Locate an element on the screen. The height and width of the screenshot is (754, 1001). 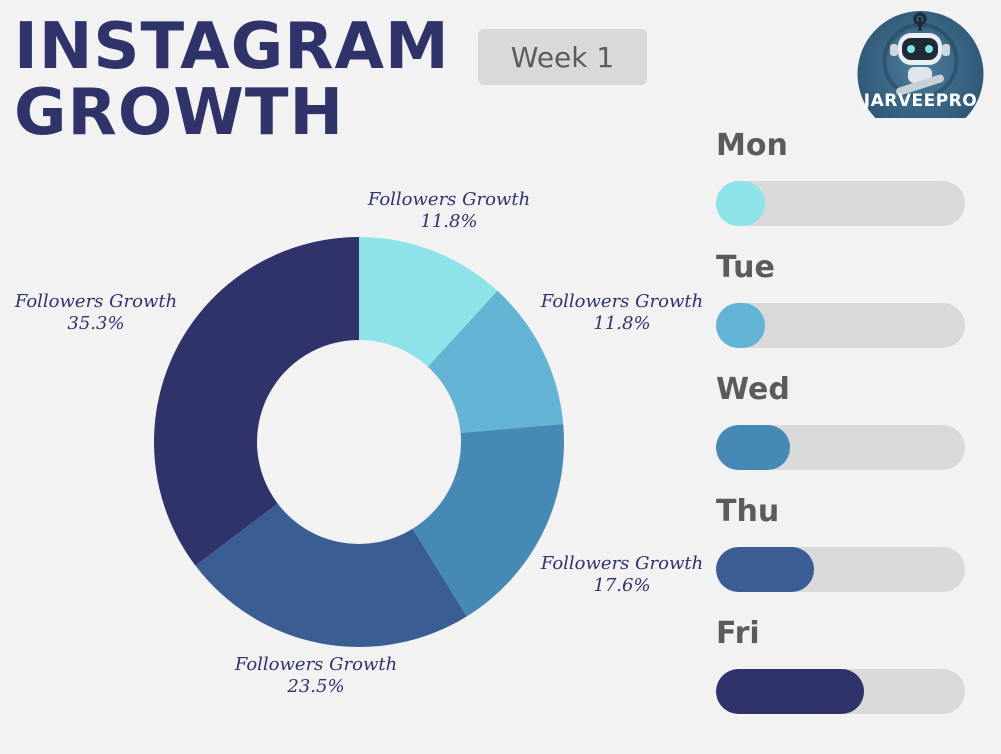
robot-icon is located at coordinates (920, 64).